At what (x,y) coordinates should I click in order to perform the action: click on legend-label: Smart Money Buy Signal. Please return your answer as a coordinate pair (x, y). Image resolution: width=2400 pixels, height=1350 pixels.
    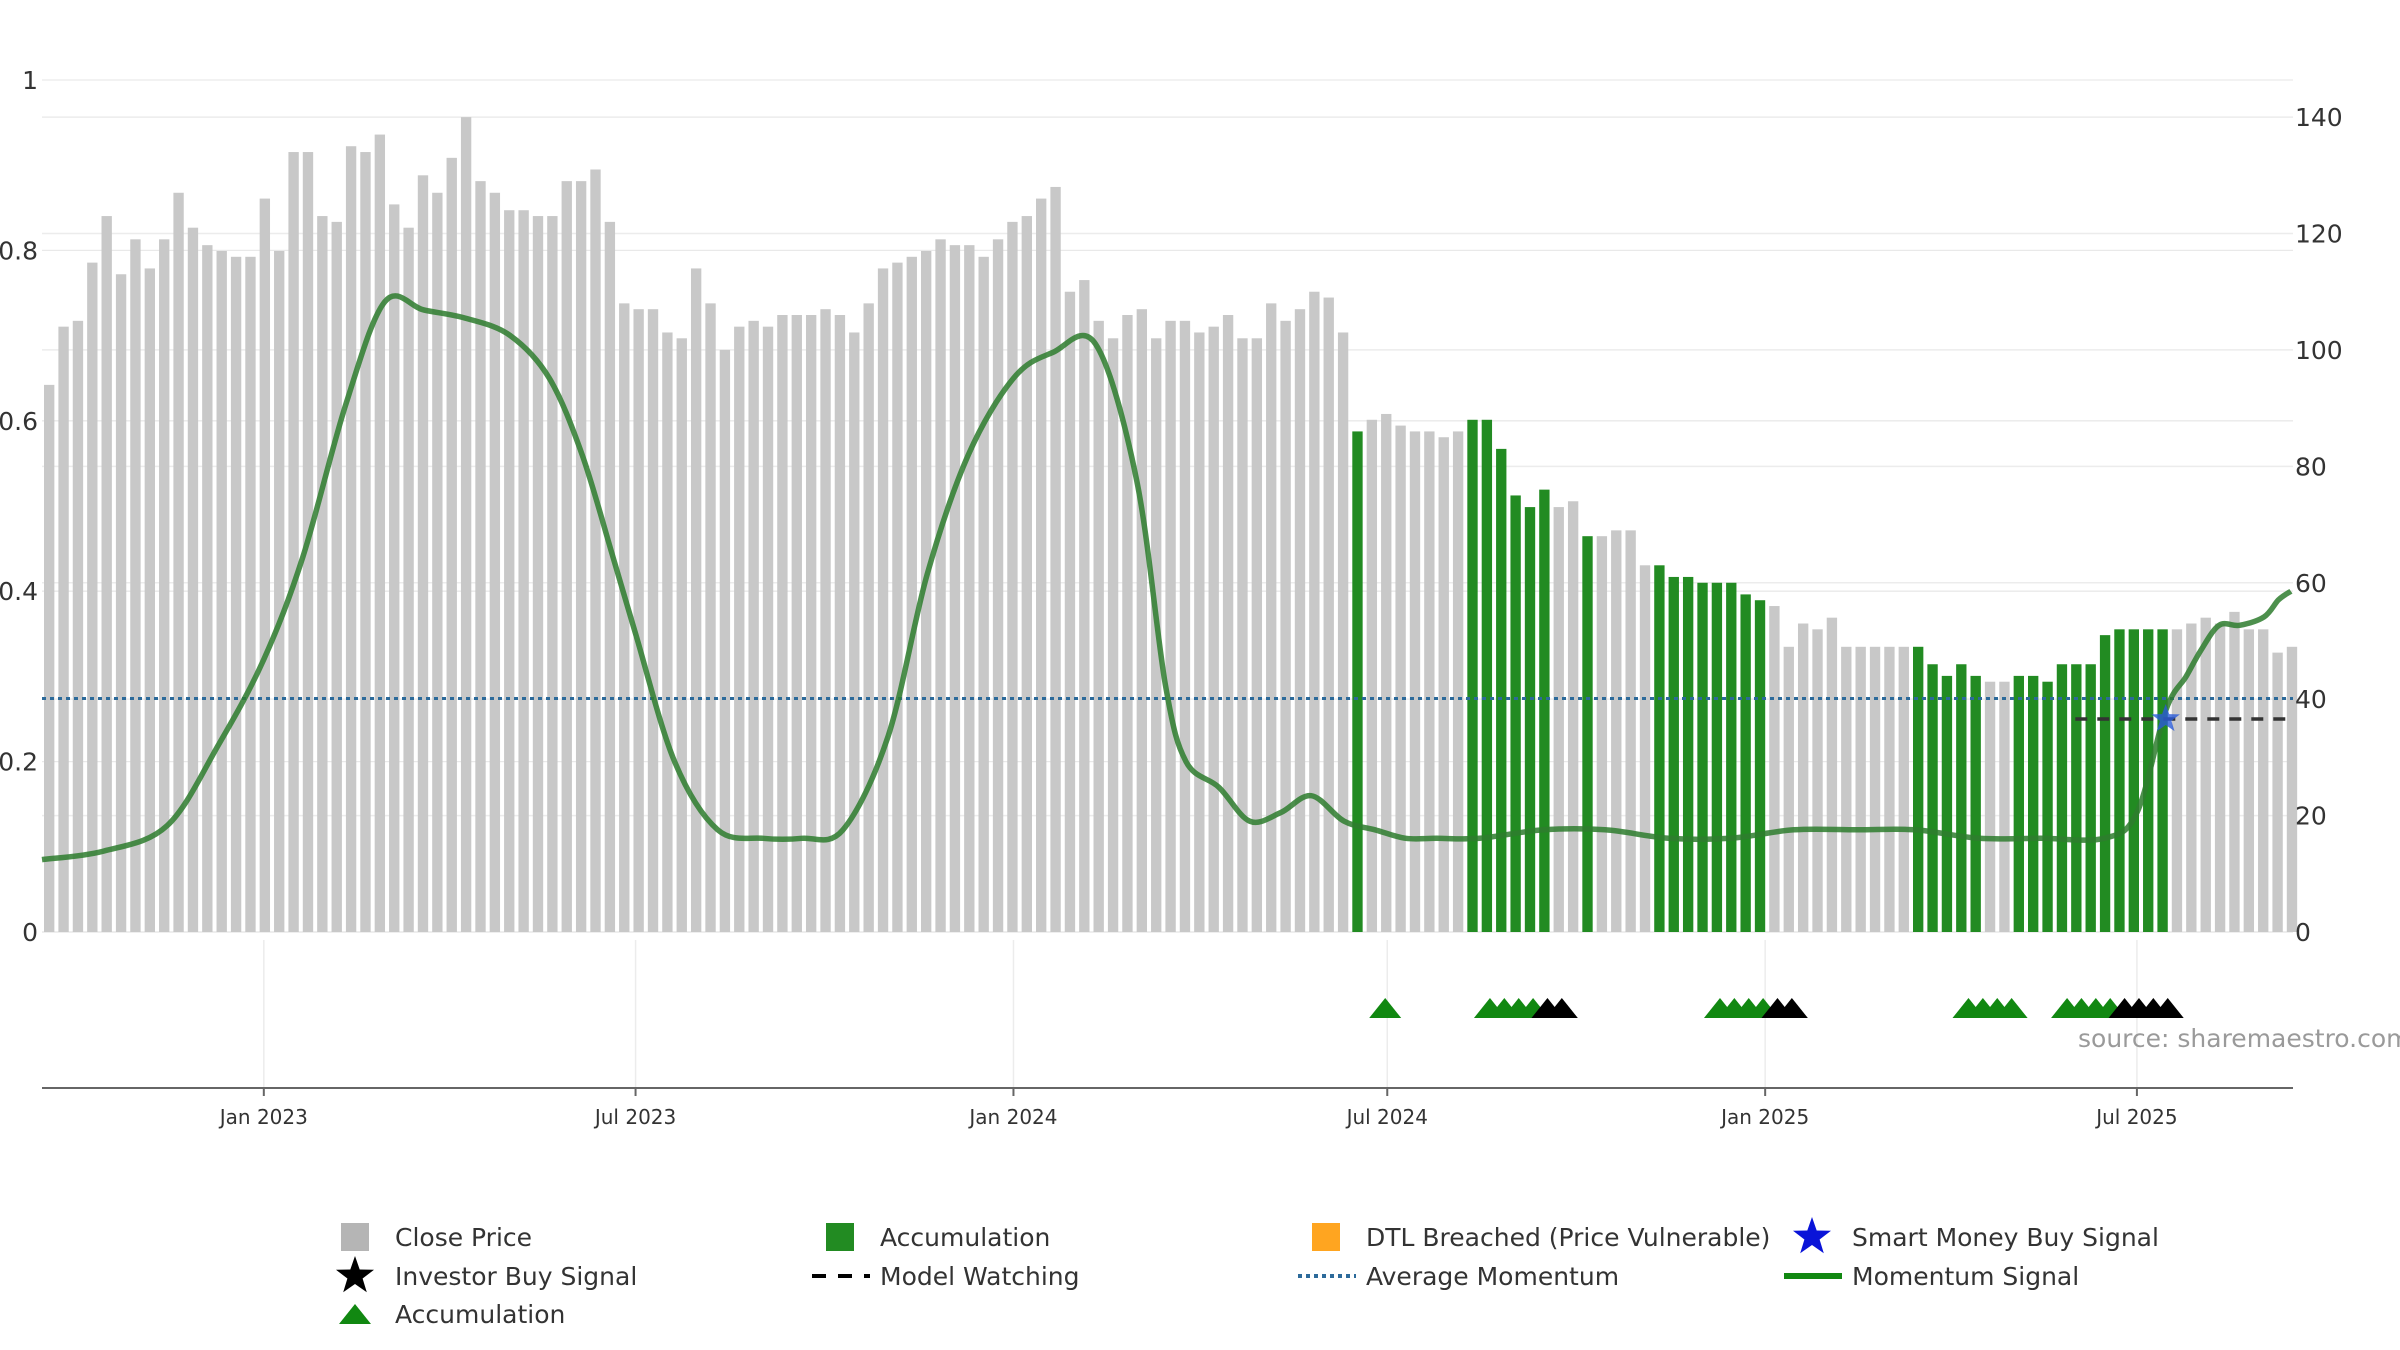
    Looking at the image, I should click on (2005, 1237).